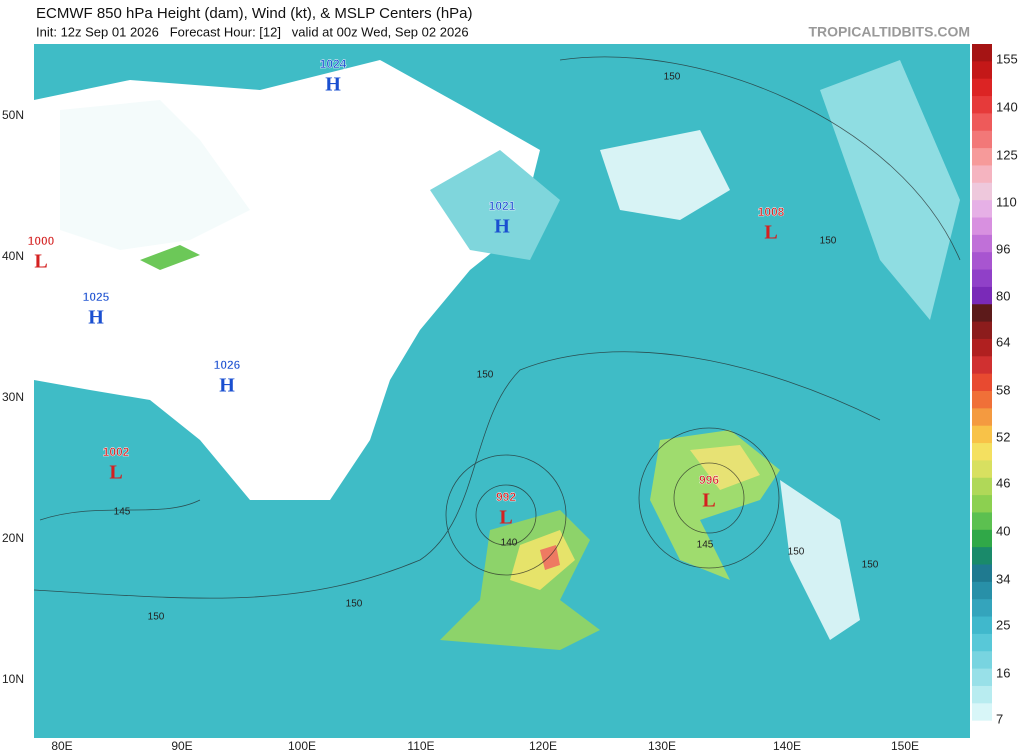 The image size is (1024, 756). Describe the element at coordinates (333, 64) in the screenshot. I see `center-value: 1024` at that location.